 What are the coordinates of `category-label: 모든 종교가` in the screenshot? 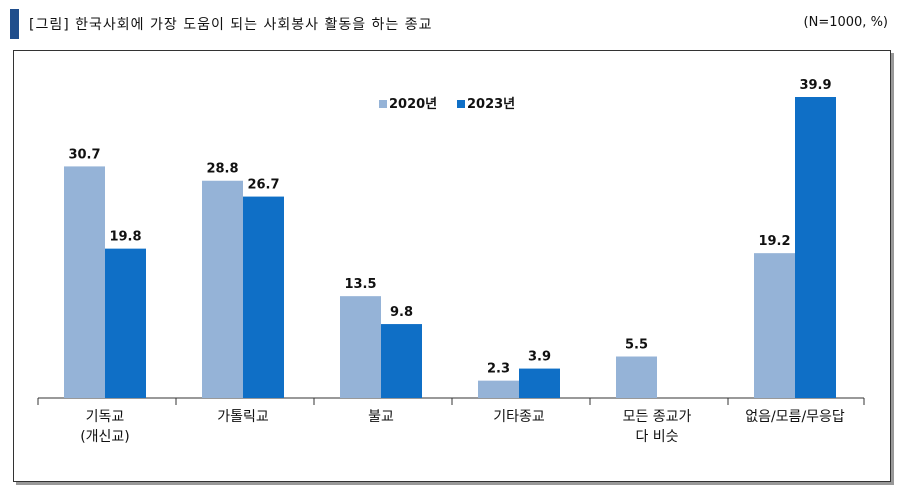 It's located at (657, 417).